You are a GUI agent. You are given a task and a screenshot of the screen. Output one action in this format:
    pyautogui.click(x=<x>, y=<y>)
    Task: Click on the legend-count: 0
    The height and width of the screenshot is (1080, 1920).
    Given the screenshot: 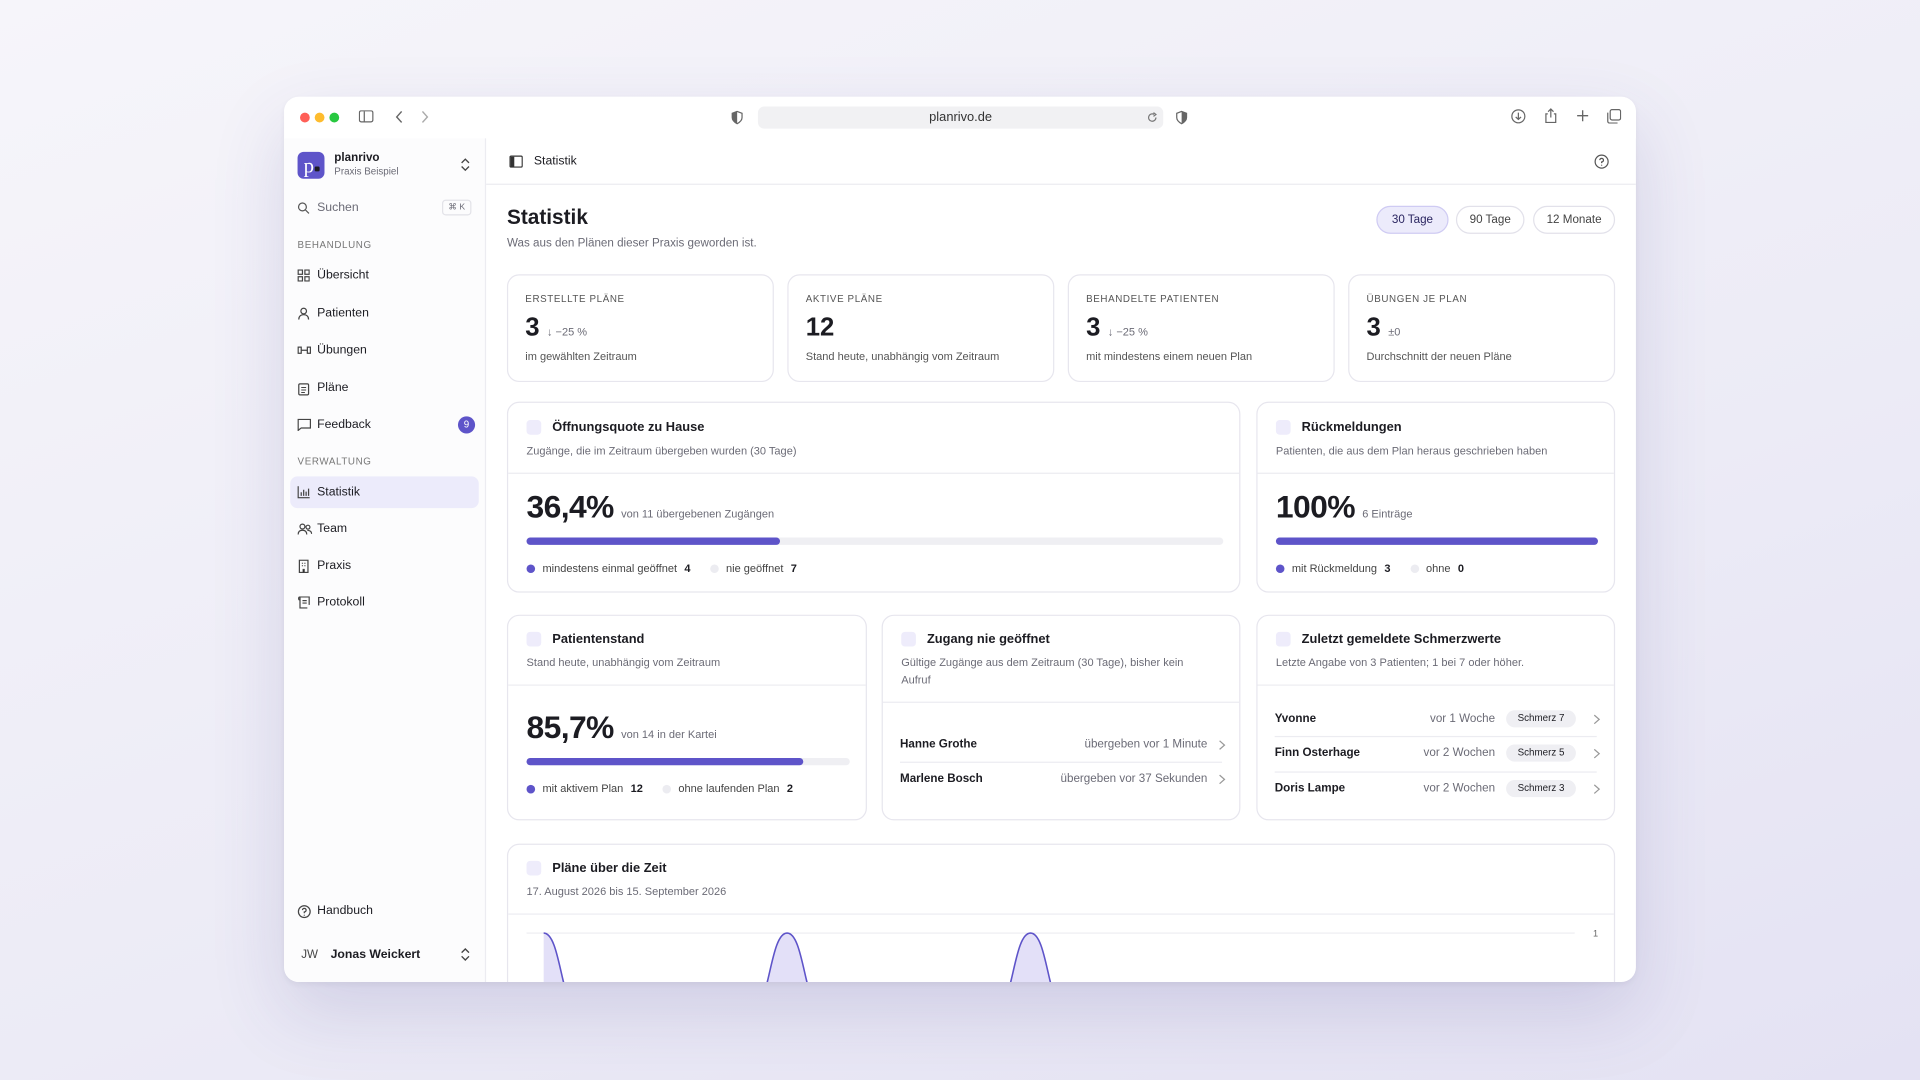 What is the action you would take?
    pyautogui.click(x=1460, y=568)
    